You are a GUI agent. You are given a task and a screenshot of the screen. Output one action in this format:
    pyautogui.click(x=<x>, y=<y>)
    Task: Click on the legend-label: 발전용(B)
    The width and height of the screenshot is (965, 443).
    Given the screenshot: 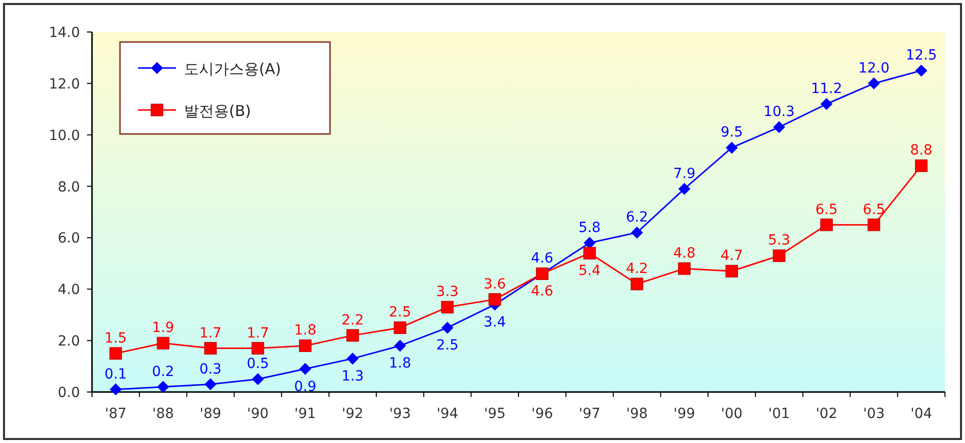 What is the action you would take?
    pyautogui.click(x=217, y=111)
    